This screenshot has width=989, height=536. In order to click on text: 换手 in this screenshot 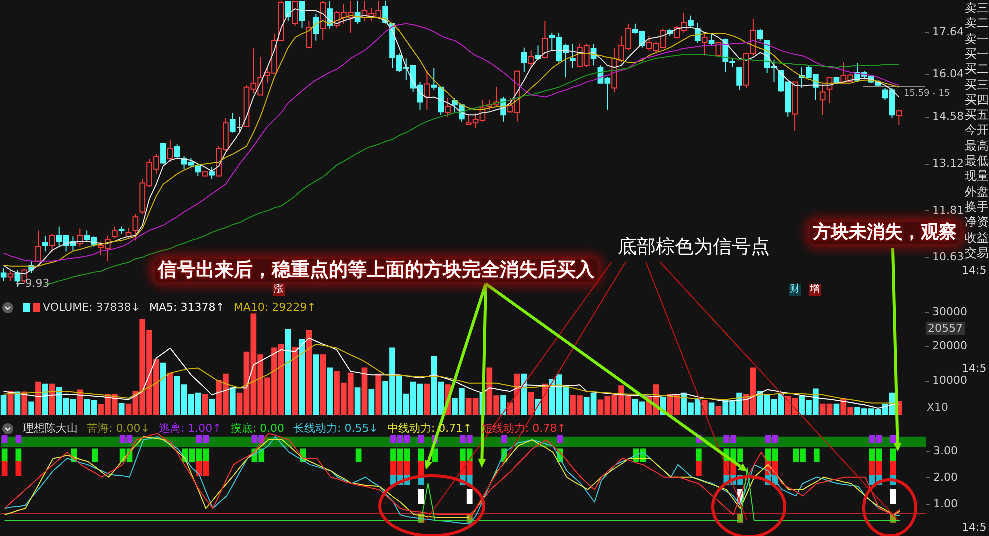, I will do `click(977, 207)`.